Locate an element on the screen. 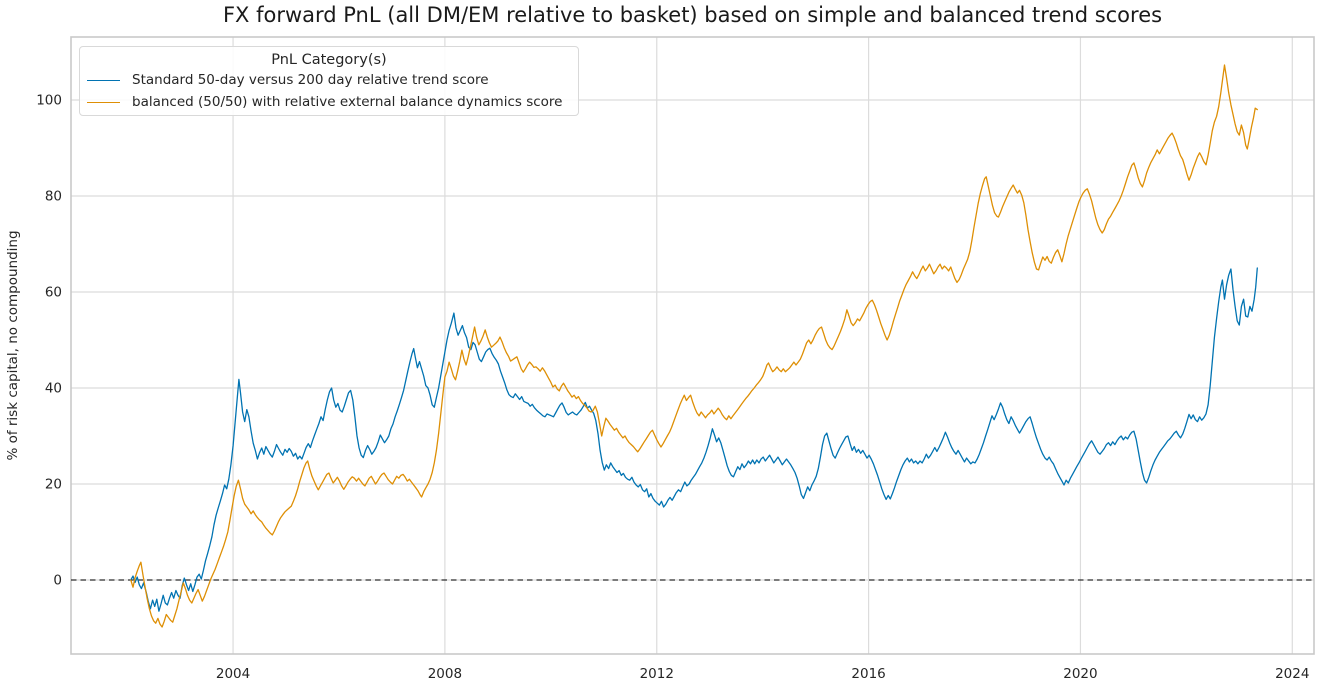  x-tick-label: 2004 is located at coordinates (233, 674).